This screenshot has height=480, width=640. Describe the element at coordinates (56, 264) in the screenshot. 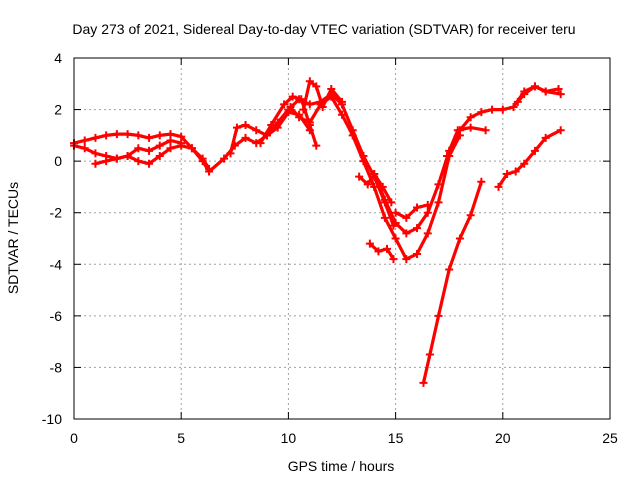

I see `y-tick-label: -4` at that location.